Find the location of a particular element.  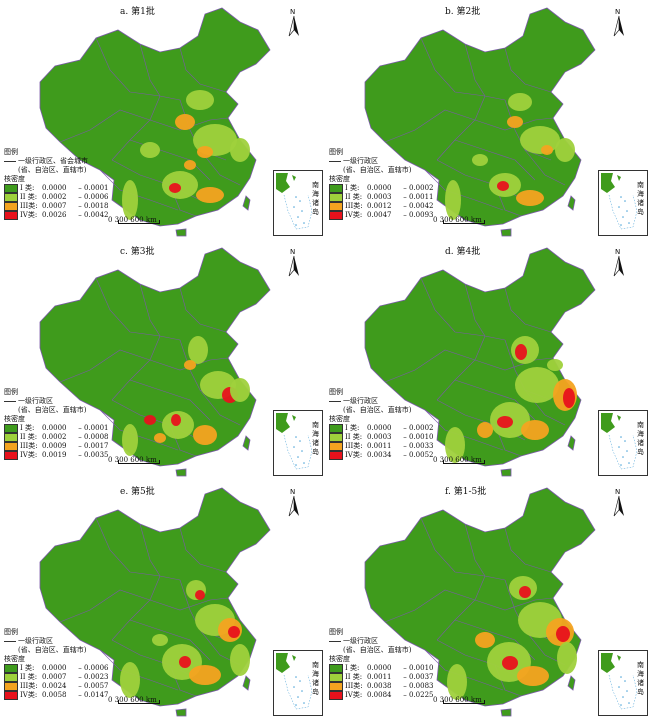

legend-kernel-title: 核密度 is located at coordinates (339, 659).